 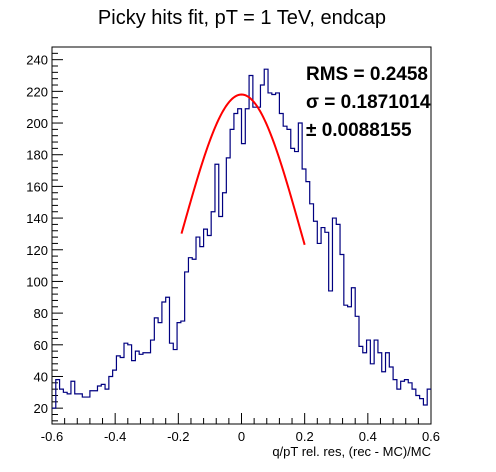 I want to click on y-tick-label: 20, so click(x=41, y=408).